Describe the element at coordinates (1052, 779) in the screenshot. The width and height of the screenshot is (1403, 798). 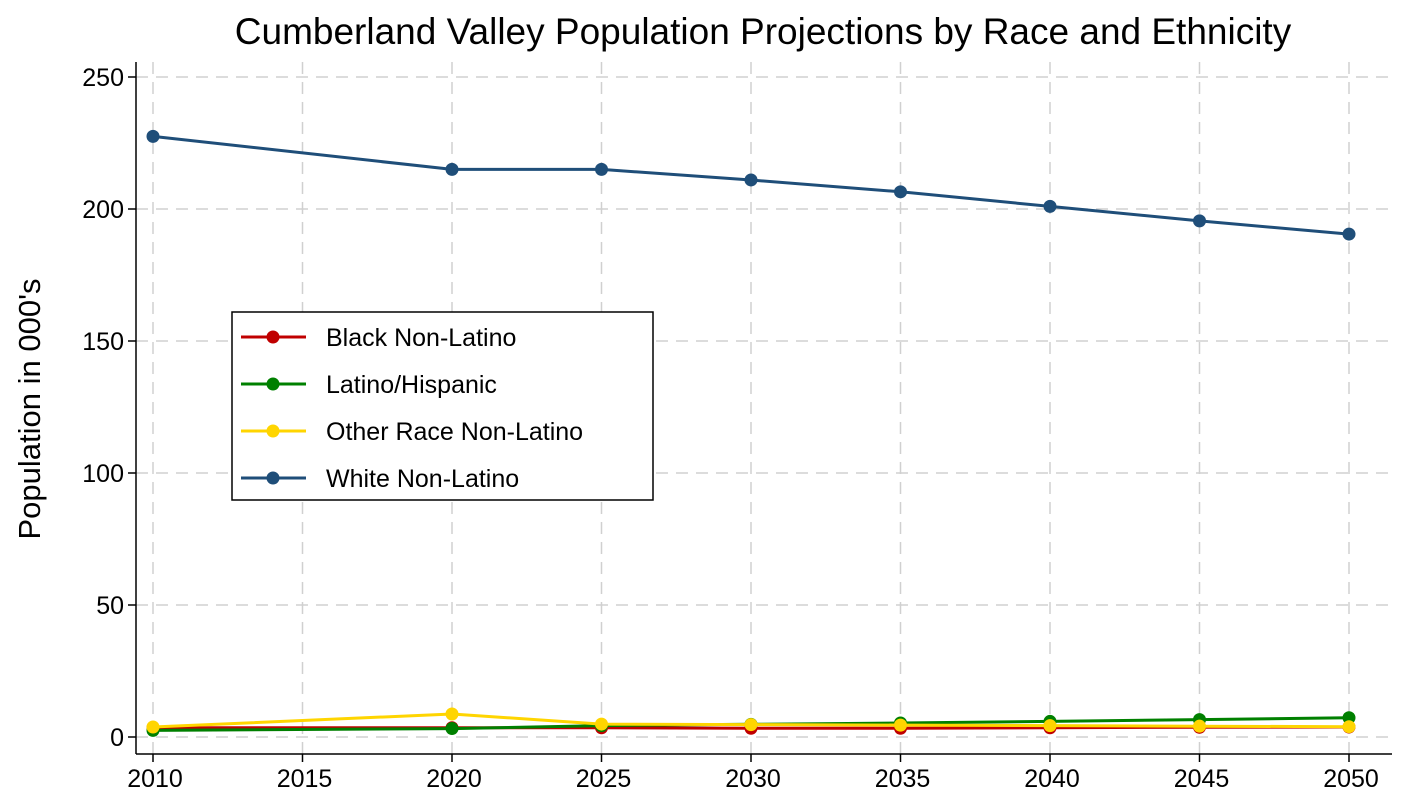
I see `x-tick-label: 2040` at that location.